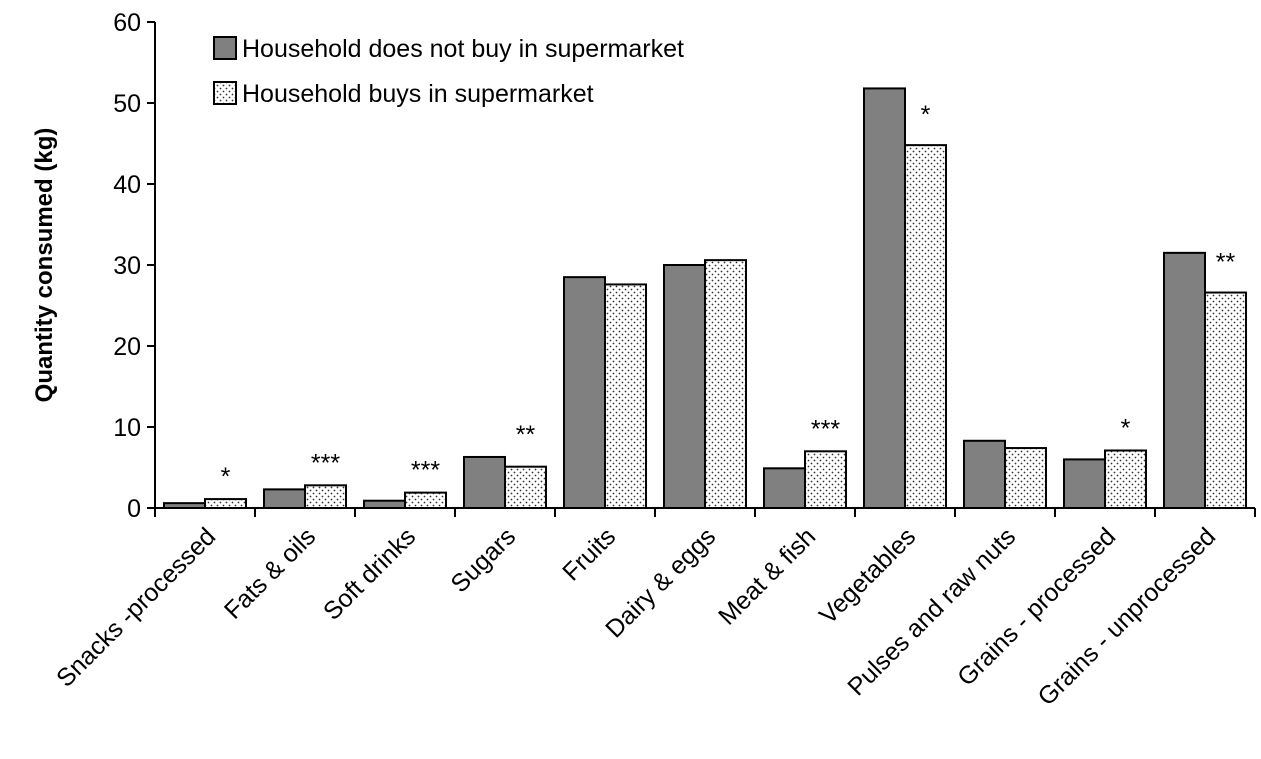  I want to click on y-axis: 0 10 20 30 40 50 60, so click(134, 266).